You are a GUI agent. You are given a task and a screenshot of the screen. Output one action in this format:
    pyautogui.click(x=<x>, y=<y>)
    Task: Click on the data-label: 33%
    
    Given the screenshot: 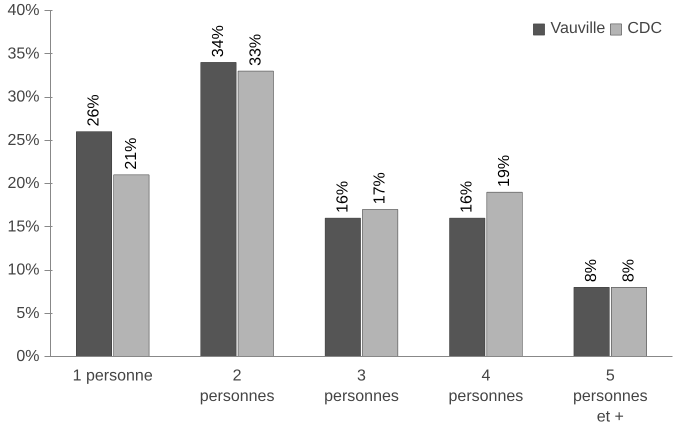 What is the action you would take?
    pyautogui.click(x=255, y=50)
    